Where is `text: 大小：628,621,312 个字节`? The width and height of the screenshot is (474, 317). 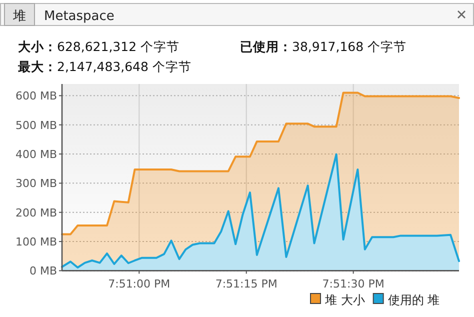
text: 大小：628,621,312 个字节 is located at coordinates (99, 46).